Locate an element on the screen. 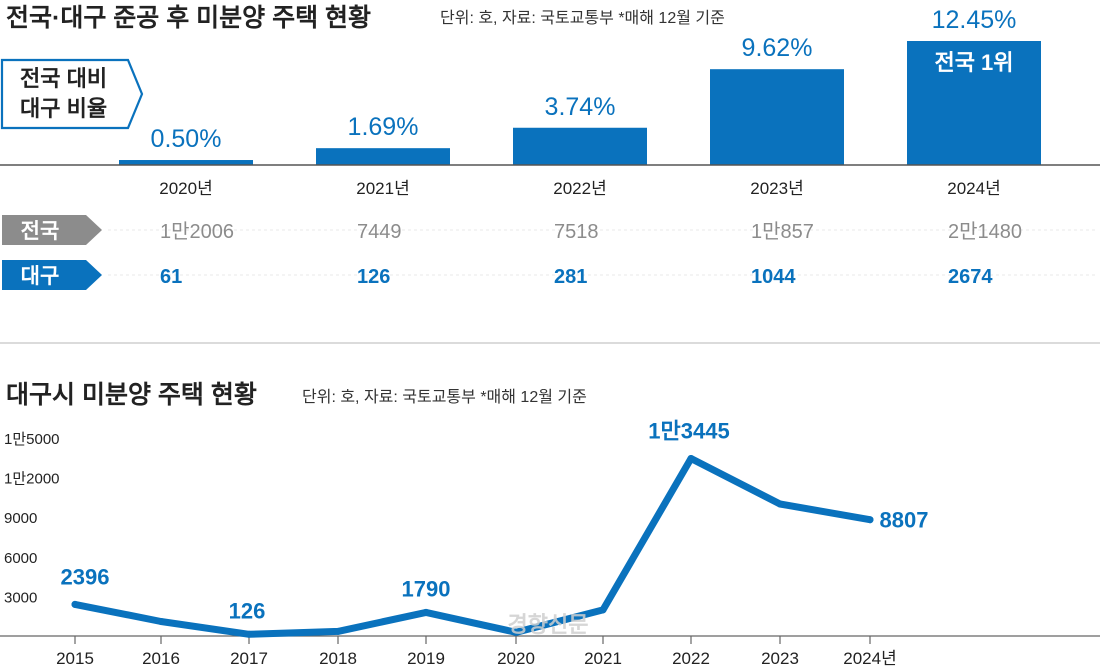 Image resolution: width=1100 pixels, height=667 pixels. y-tick-label-3: 1만2000 is located at coordinates (32, 479).